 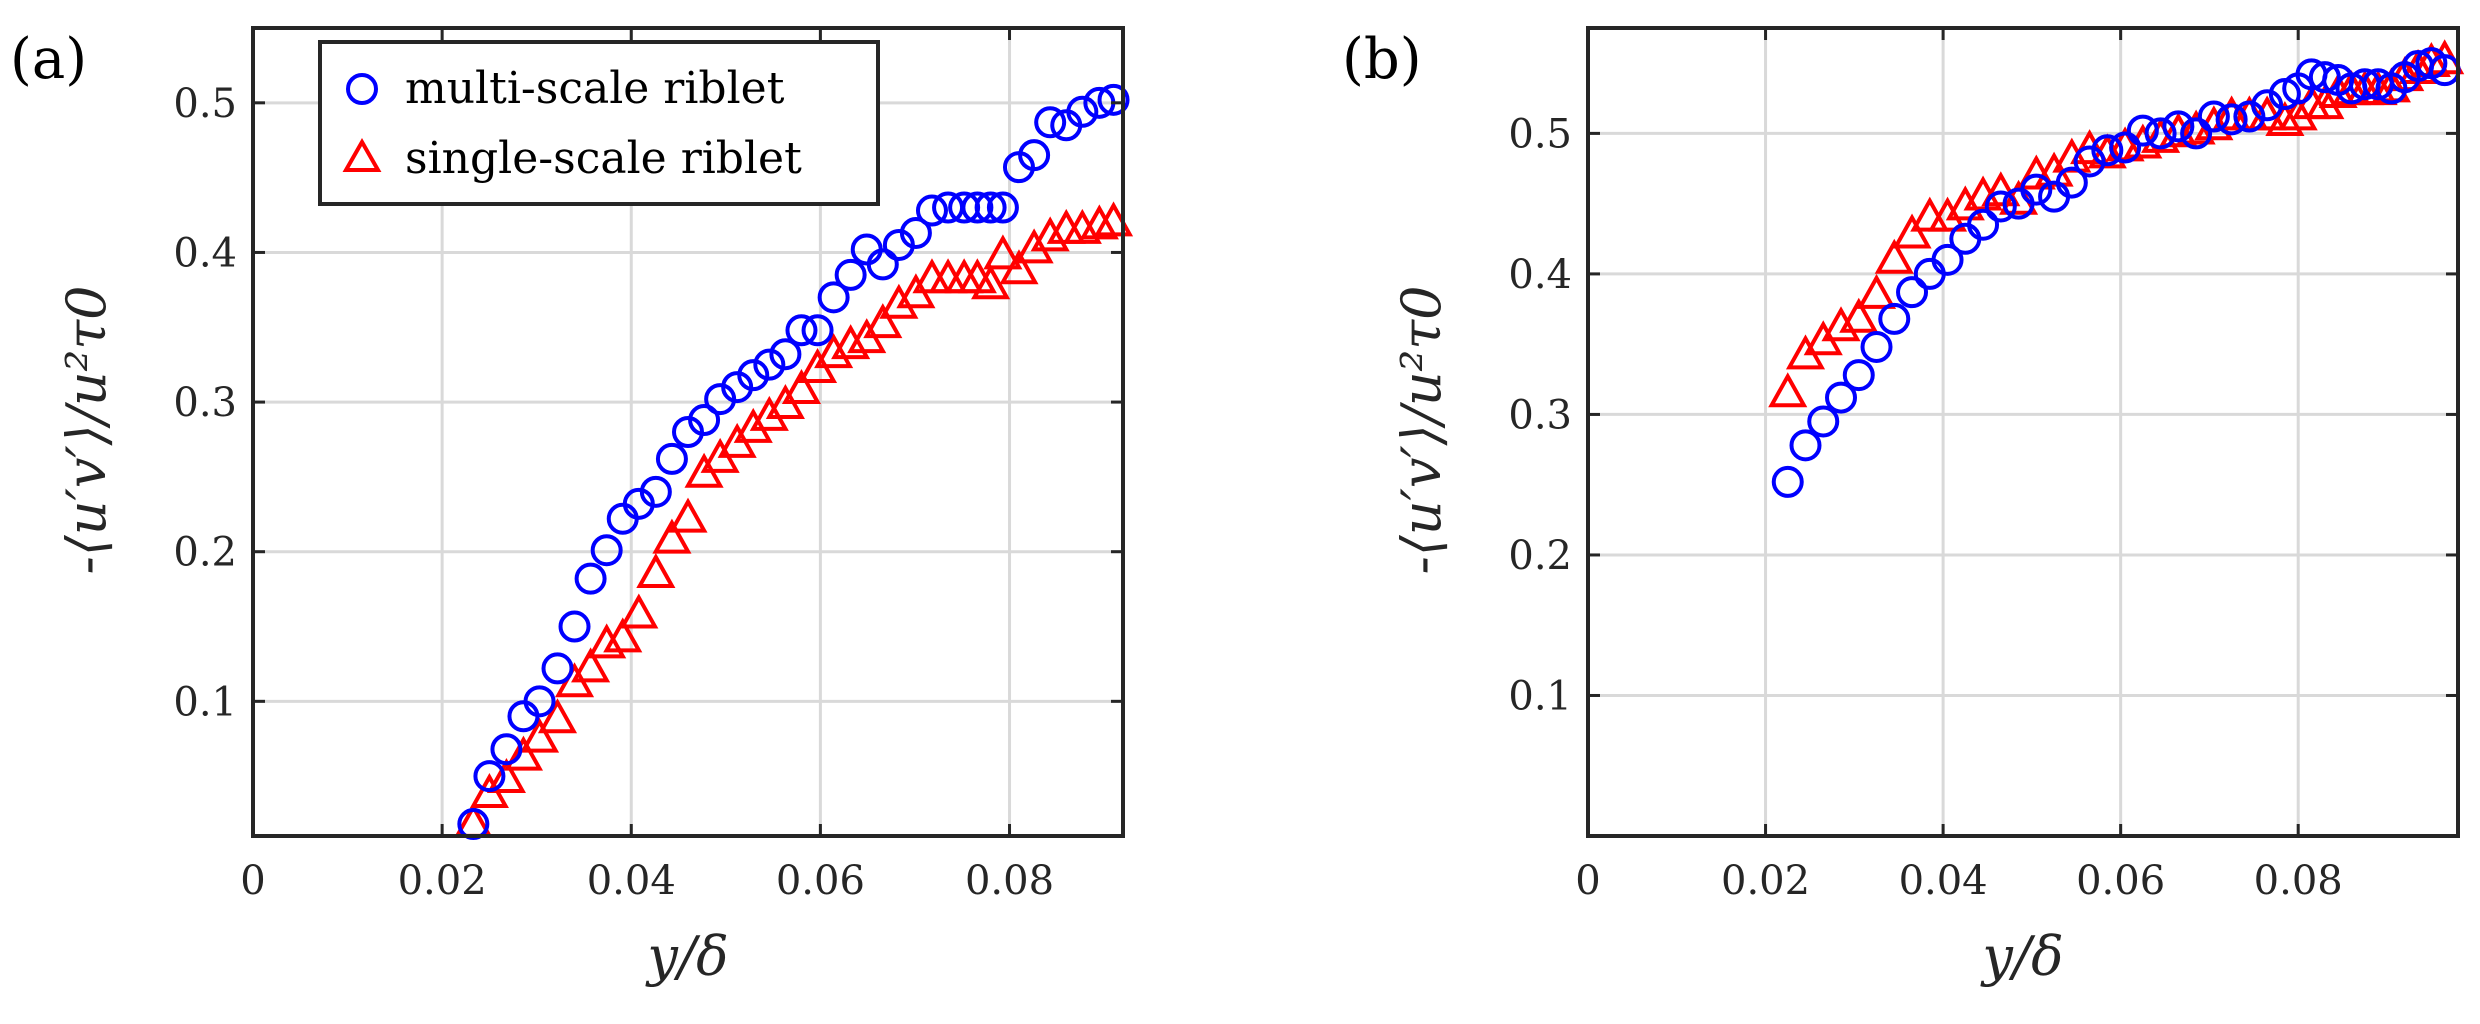 What do you see at coordinates (1382, 59) in the screenshot?
I see `panel-b-label: (b)` at bounding box center [1382, 59].